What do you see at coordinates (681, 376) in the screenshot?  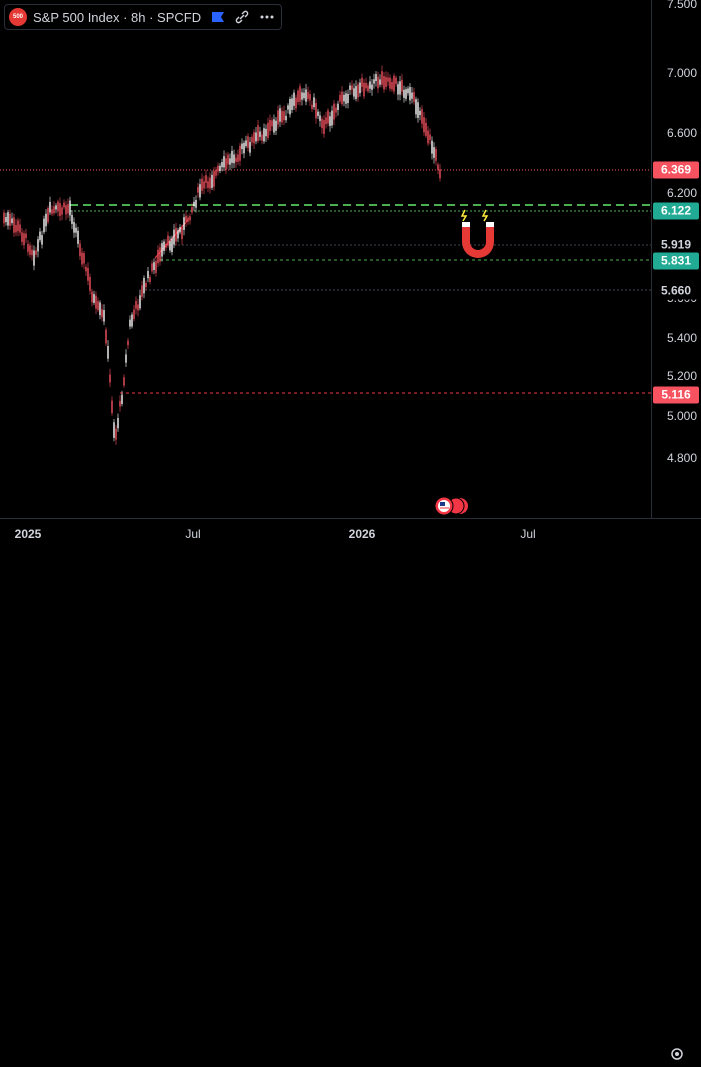 I see `price-axis-label: 5.200` at bounding box center [681, 376].